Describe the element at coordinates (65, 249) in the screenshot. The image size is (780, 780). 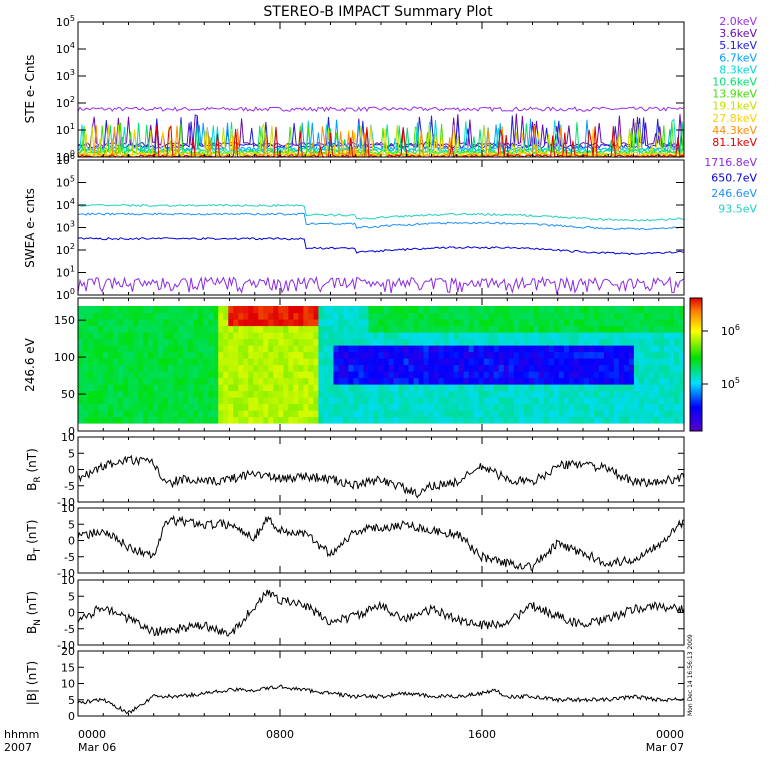
I see `swea-ytick-label: 102` at that location.